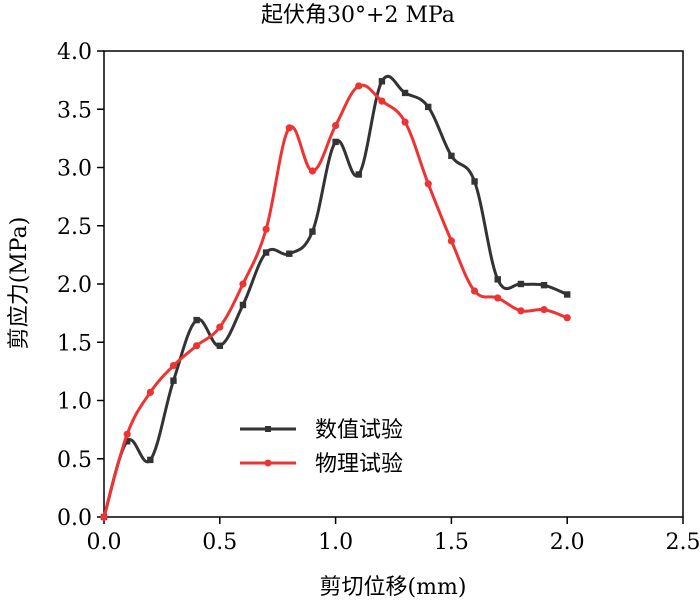 Image resolution: width=700 pixels, height=607 pixels. Describe the element at coordinates (74, 110) in the screenshot. I see `y-tick-label: 3.5` at that location.